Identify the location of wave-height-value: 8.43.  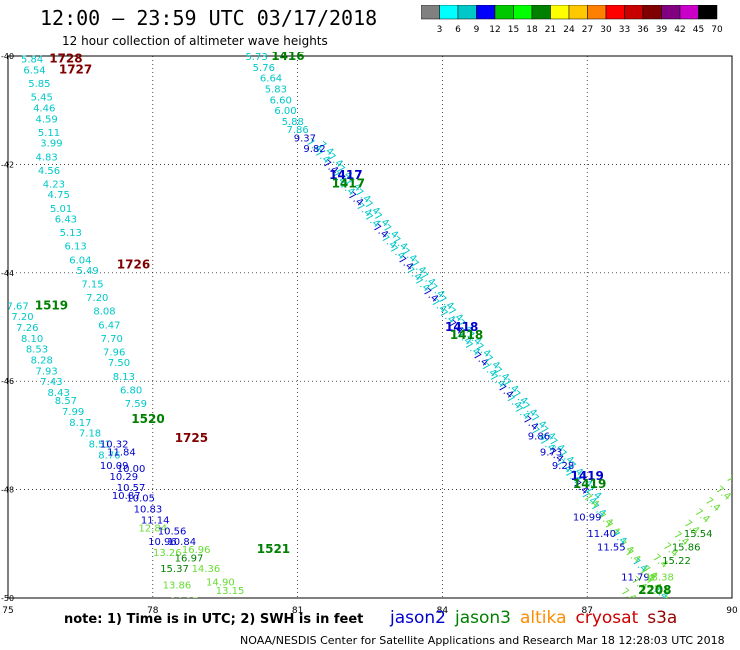
(59, 393).